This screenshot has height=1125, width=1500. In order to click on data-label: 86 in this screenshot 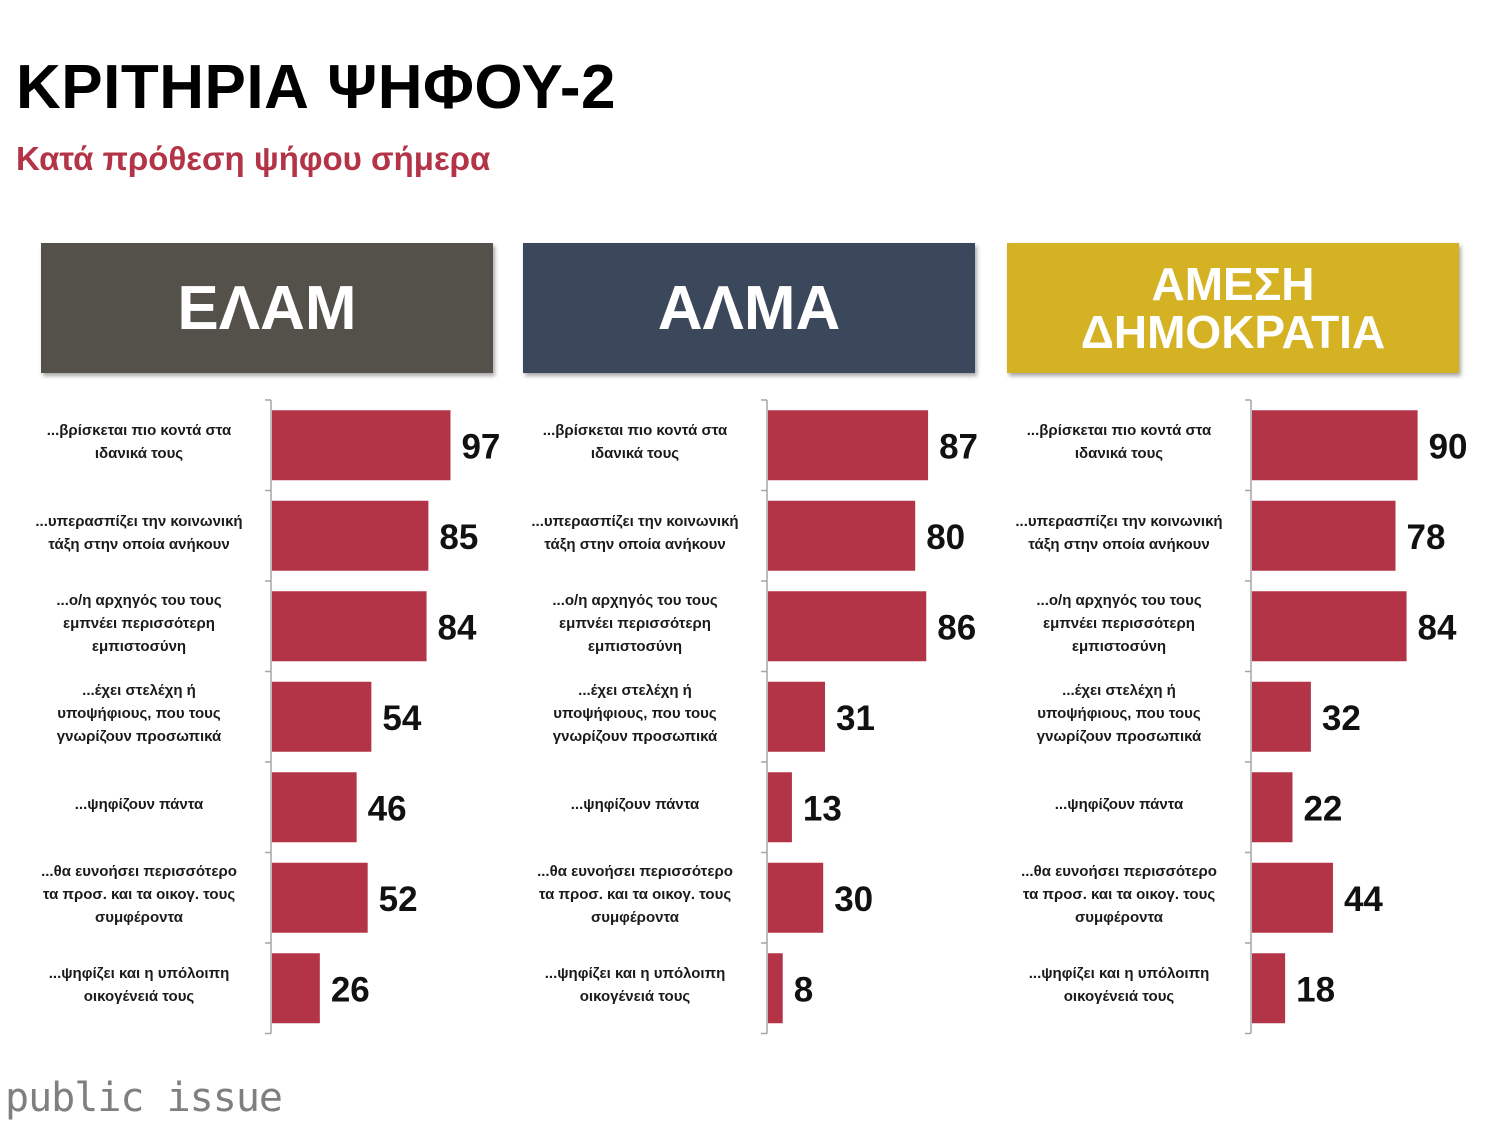, I will do `click(956, 627)`.